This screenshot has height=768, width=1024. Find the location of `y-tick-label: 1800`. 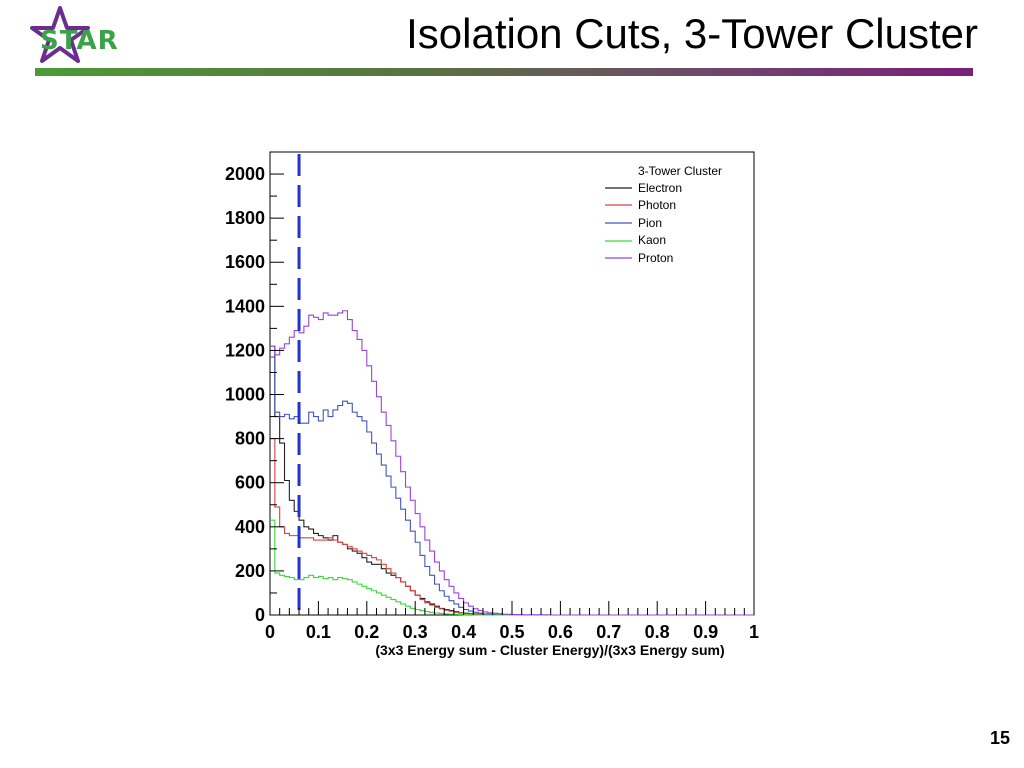

y-tick-label: 1800 is located at coordinates (245, 218).